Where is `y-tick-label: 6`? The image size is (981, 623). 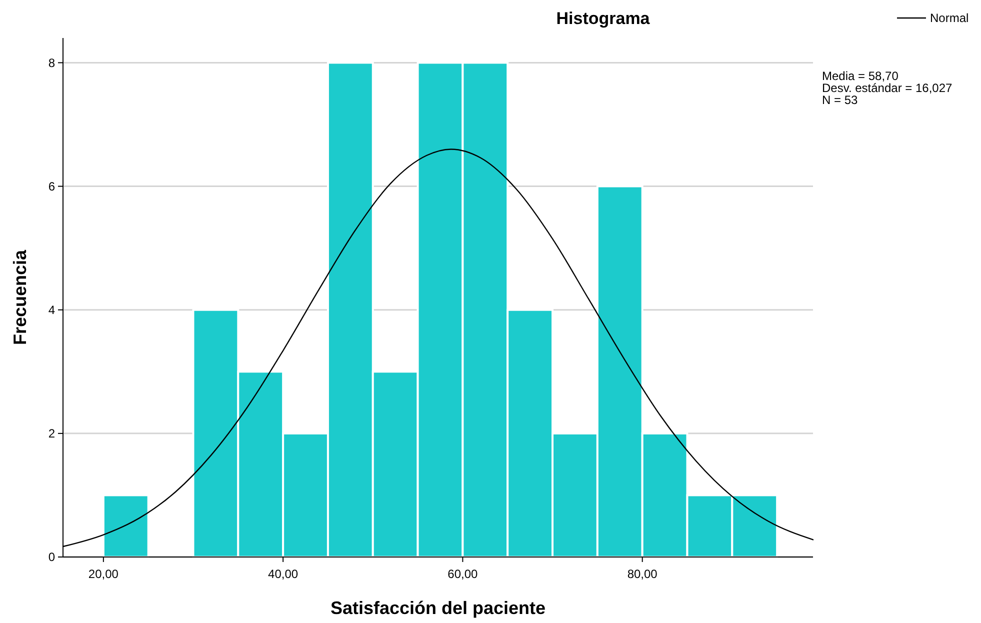
y-tick-label: 6 is located at coordinates (52, 186).